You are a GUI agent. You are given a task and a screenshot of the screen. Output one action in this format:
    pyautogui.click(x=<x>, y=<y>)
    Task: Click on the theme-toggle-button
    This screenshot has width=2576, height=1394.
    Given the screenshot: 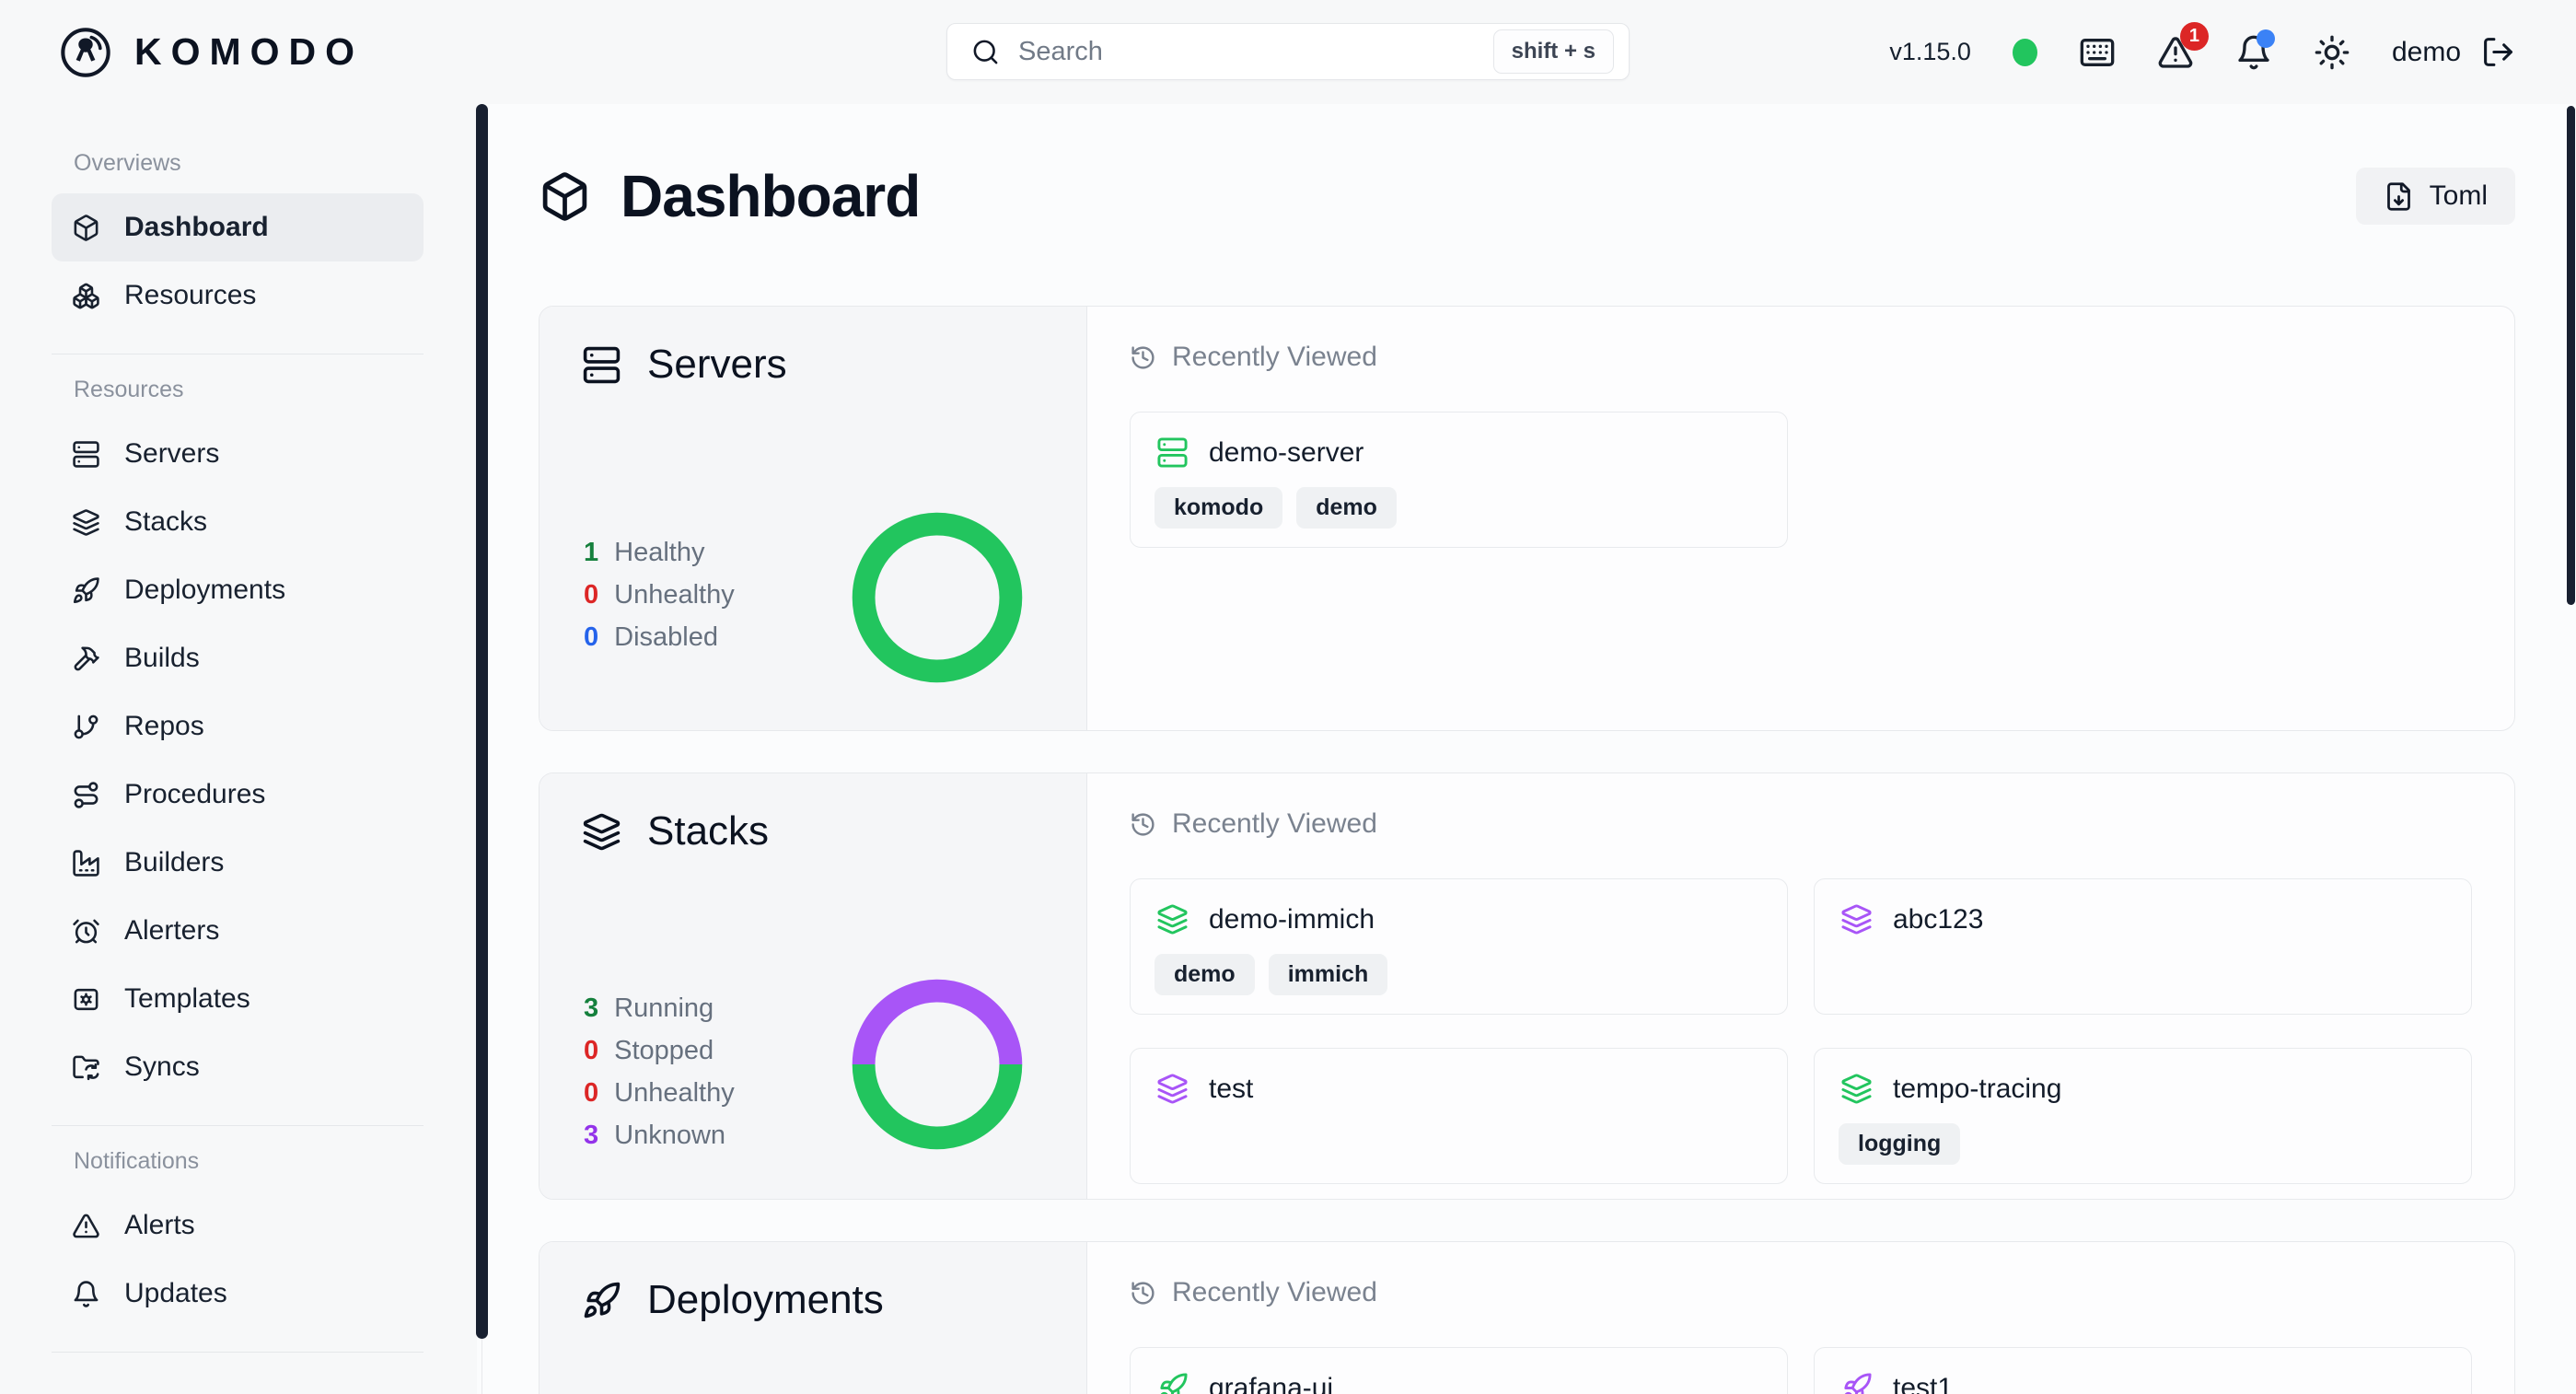 What is the action you would take?
    pyautogui.click(x=2332, y=53)
    